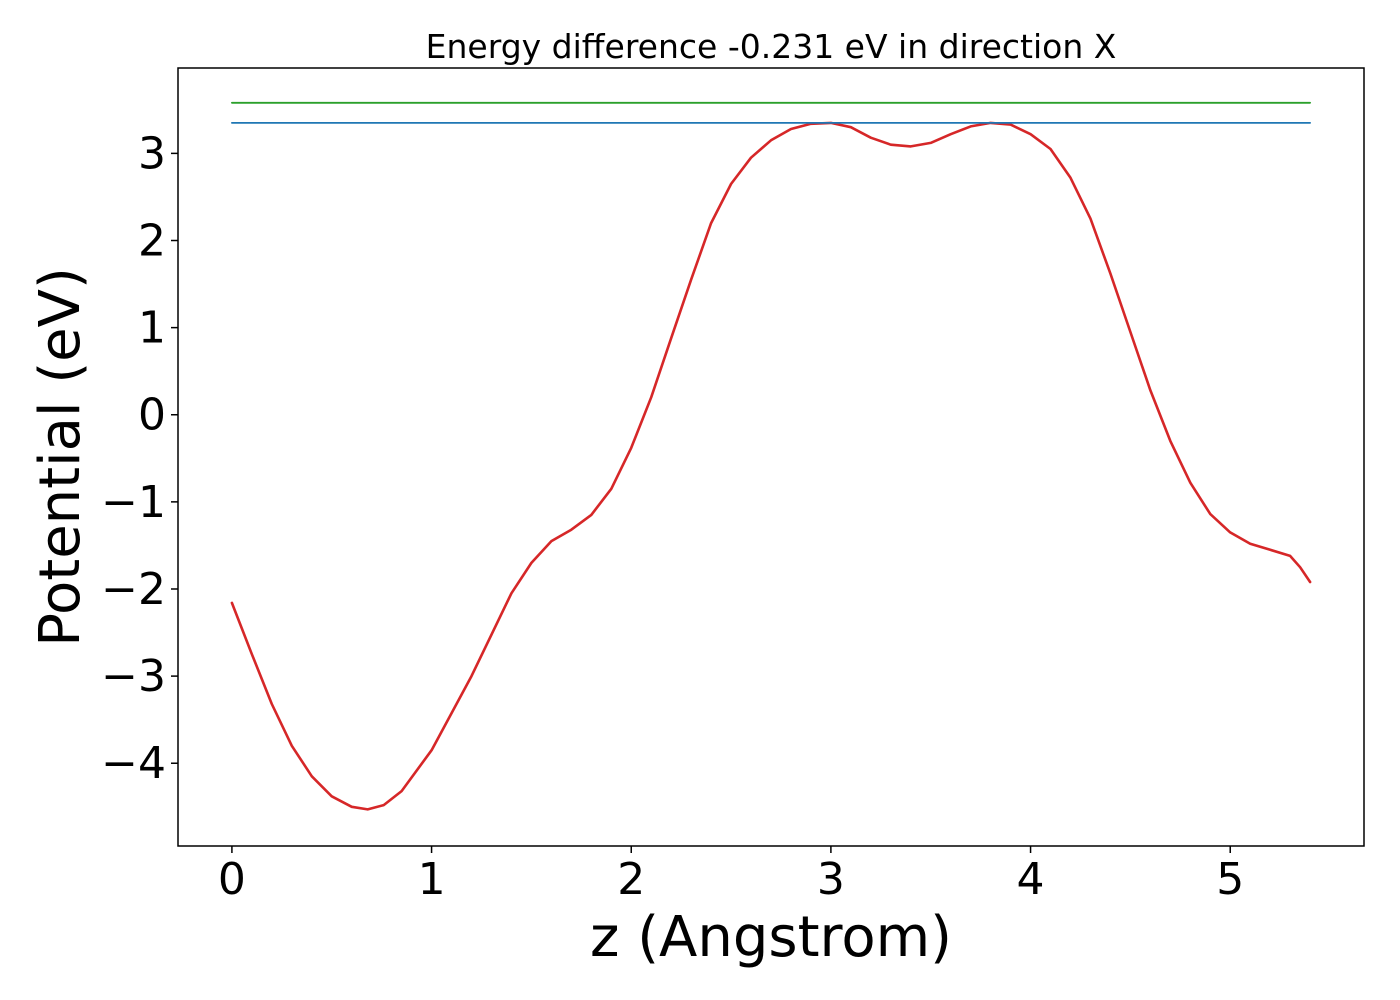  I want to click on y-tick-label: 1, so click(152, 328).